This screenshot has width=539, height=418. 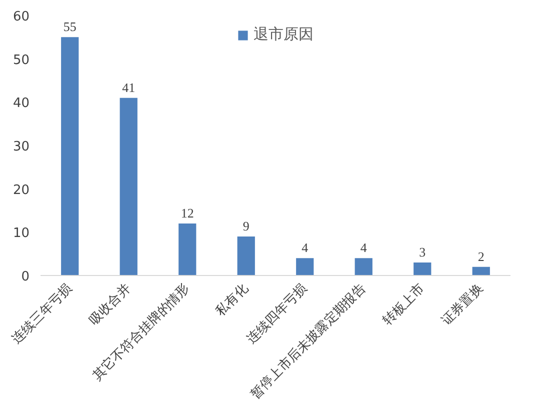 I want to click on y-tick-label: 10, so click(x=21, y=234).